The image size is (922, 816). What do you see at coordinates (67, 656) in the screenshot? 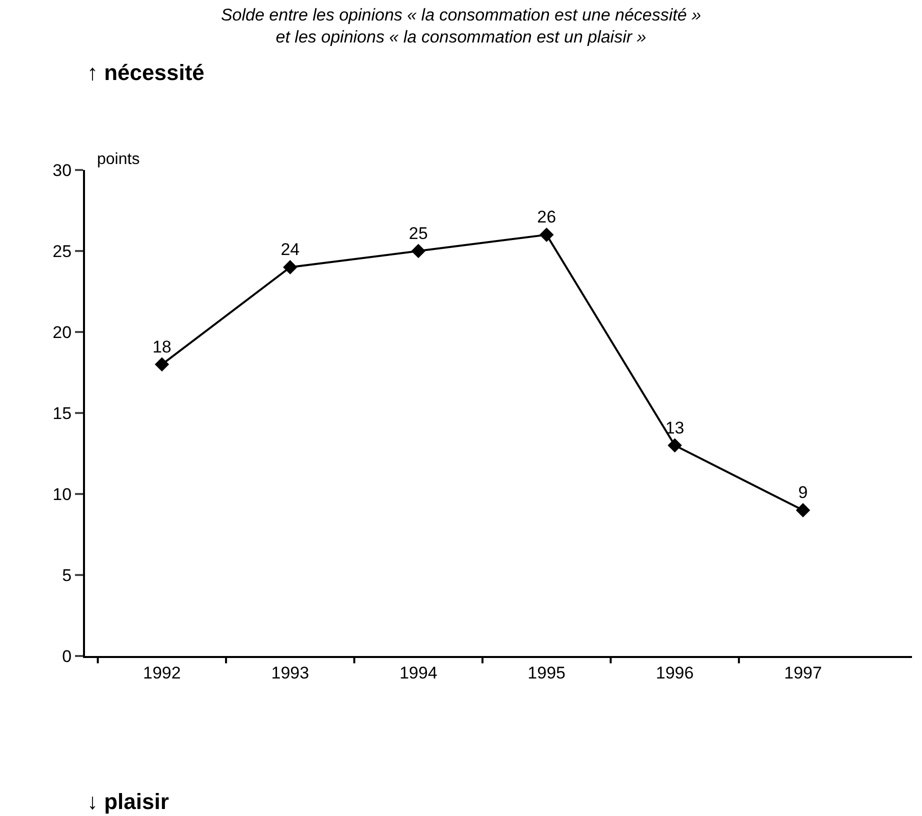
I see `y-tick-label: 0` at bounding box center [67, 656].